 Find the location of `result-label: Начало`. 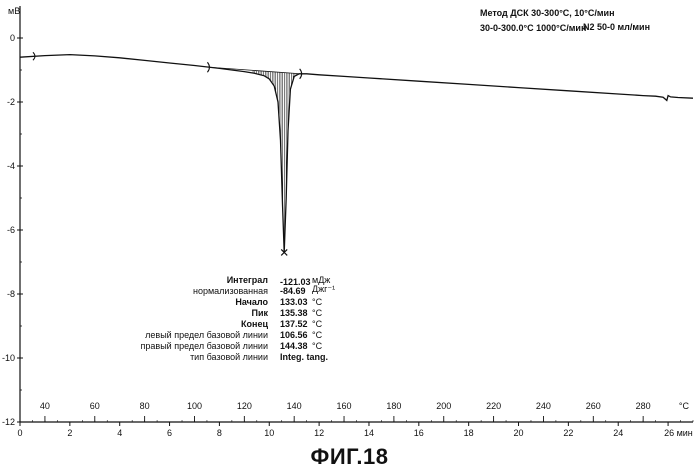

result-label: Начало is located at coordinates (251, 302).